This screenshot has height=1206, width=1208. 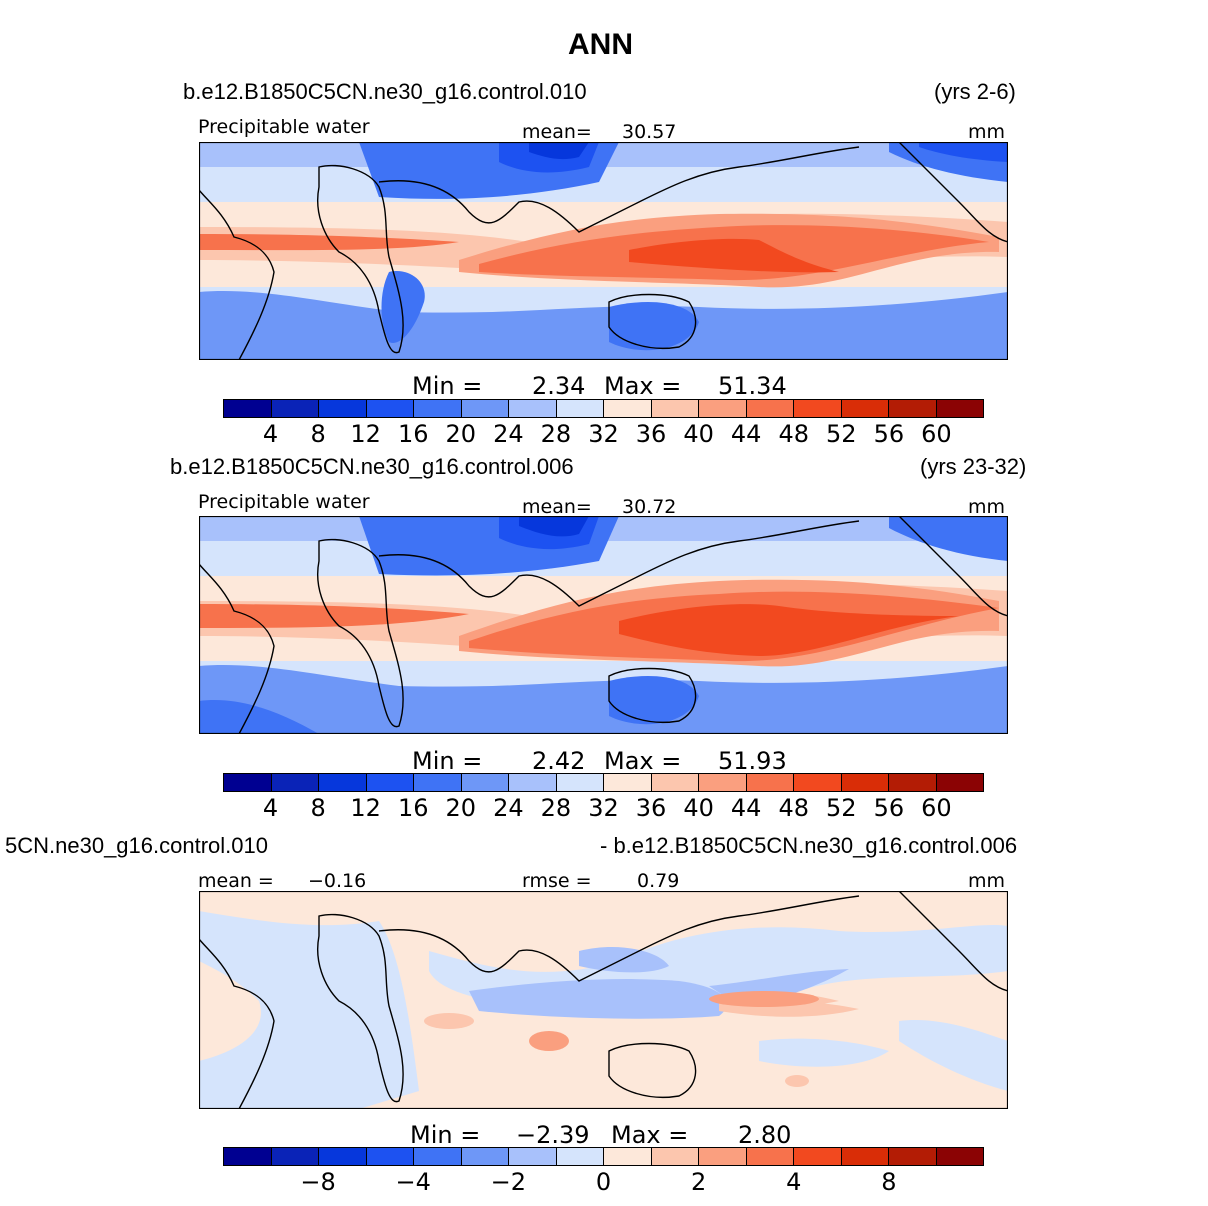 What do you see at coordinates (649, 507) in the screenshot?
I see `panel2-mean-value: 30.72` at bounding box center [649, 507].